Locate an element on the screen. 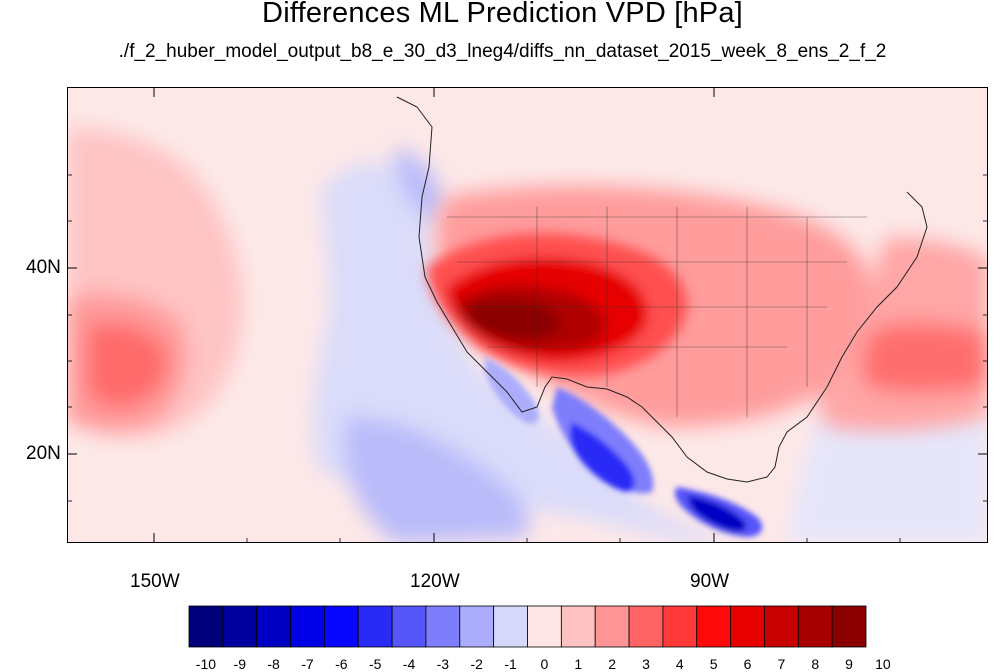 This screenshot has width=1005, height=672. colorbar-label-1: -9 is located at coordinates (239, 664).